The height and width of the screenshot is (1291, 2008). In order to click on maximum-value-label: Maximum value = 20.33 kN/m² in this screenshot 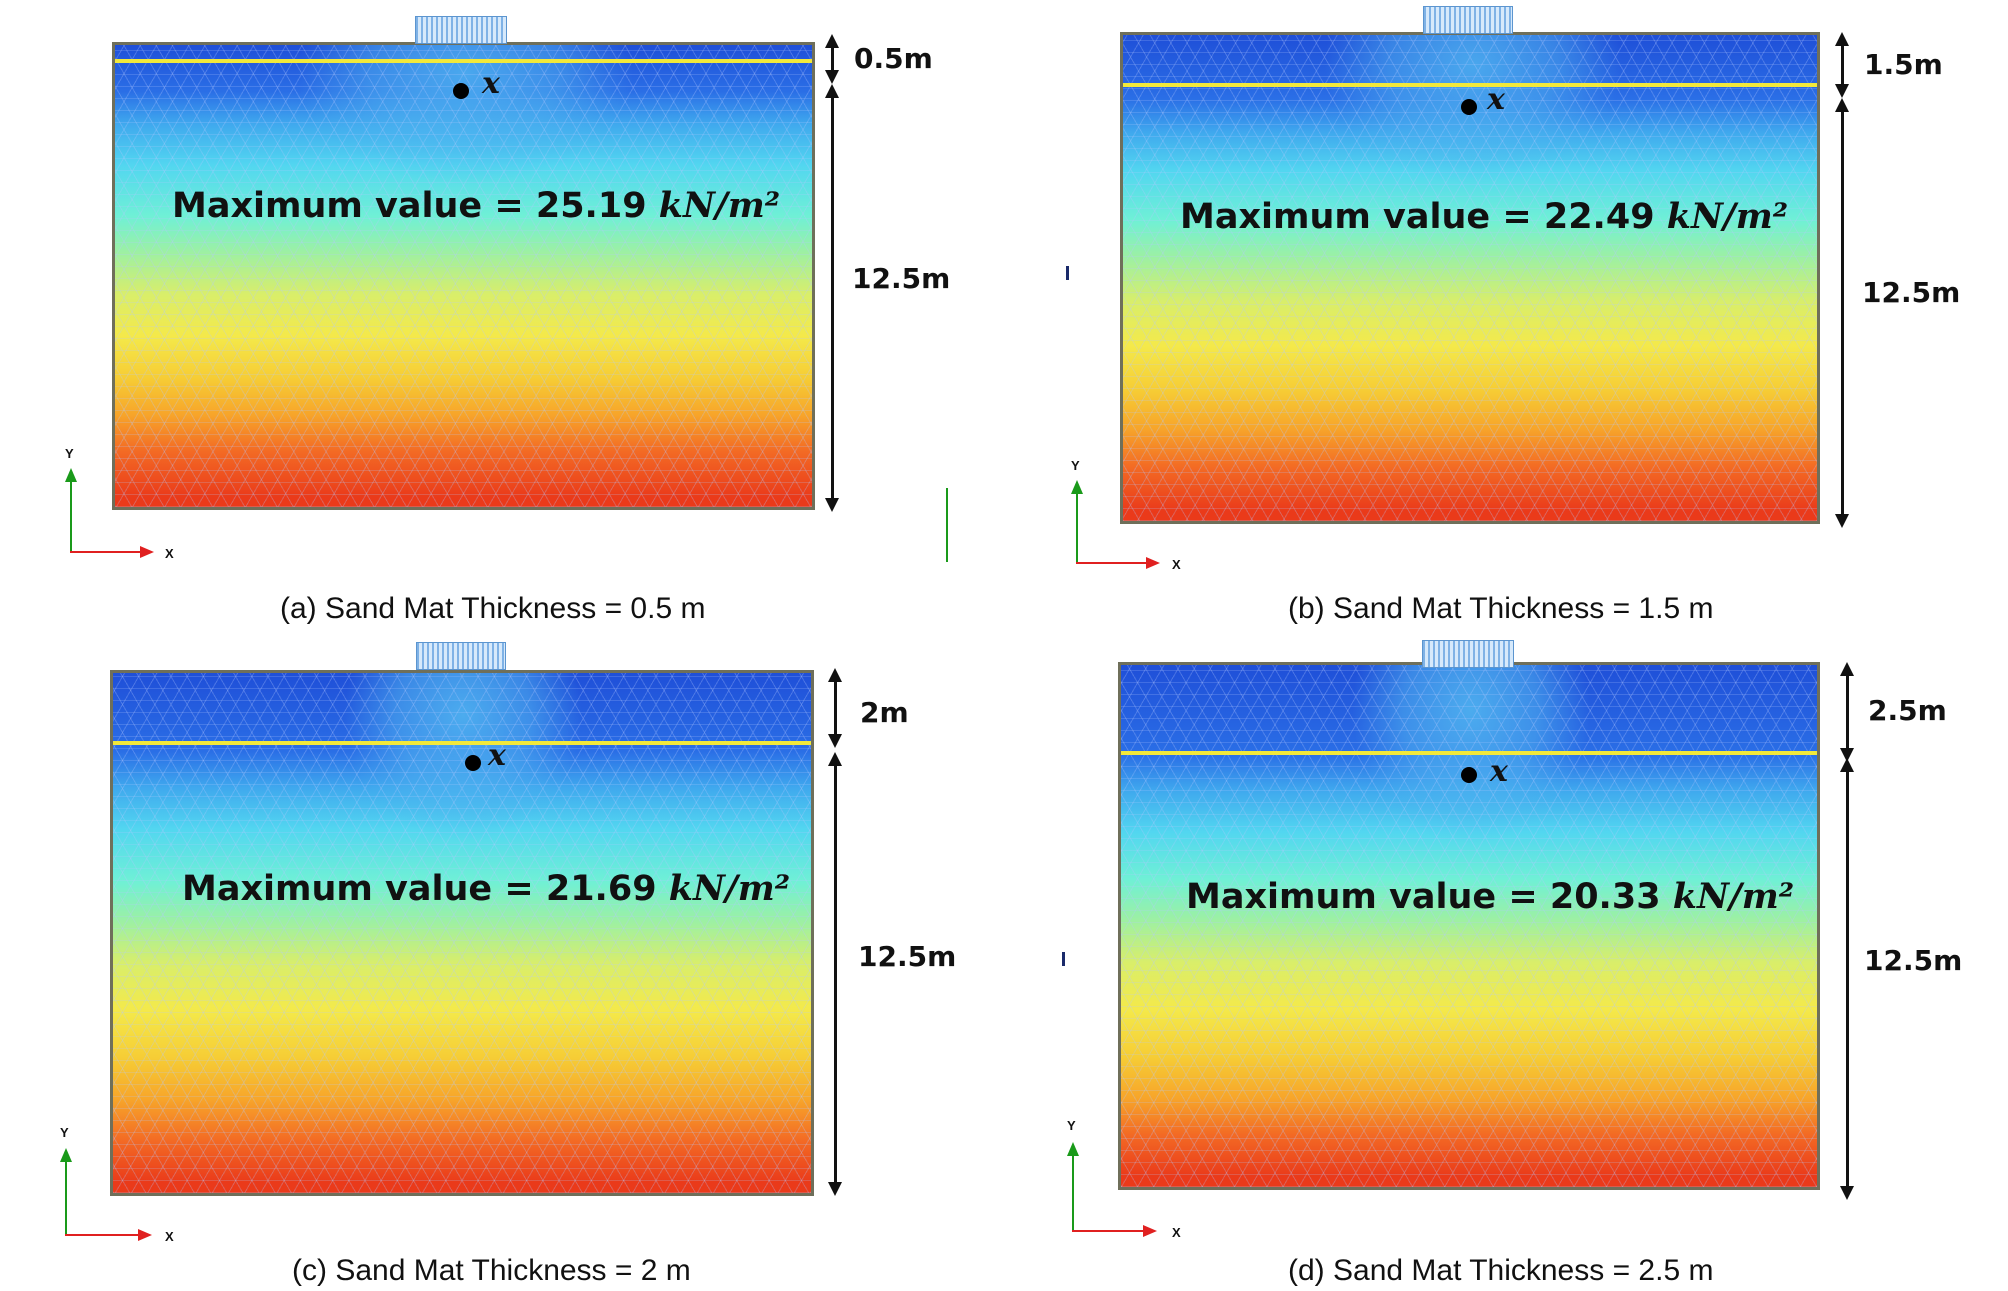, I will do `click(1490, 896)`.